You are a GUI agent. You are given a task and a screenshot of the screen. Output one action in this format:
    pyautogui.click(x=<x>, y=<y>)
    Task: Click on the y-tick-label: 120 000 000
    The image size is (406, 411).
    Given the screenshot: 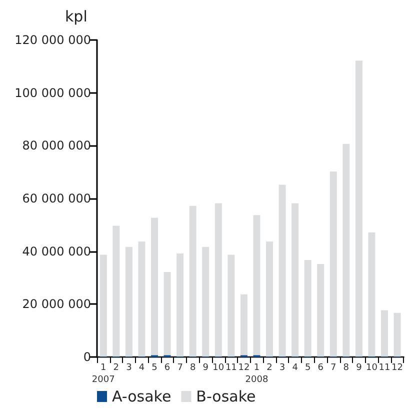 What is the action you would take?
    pyautogui.click(x=52, y=40)
    